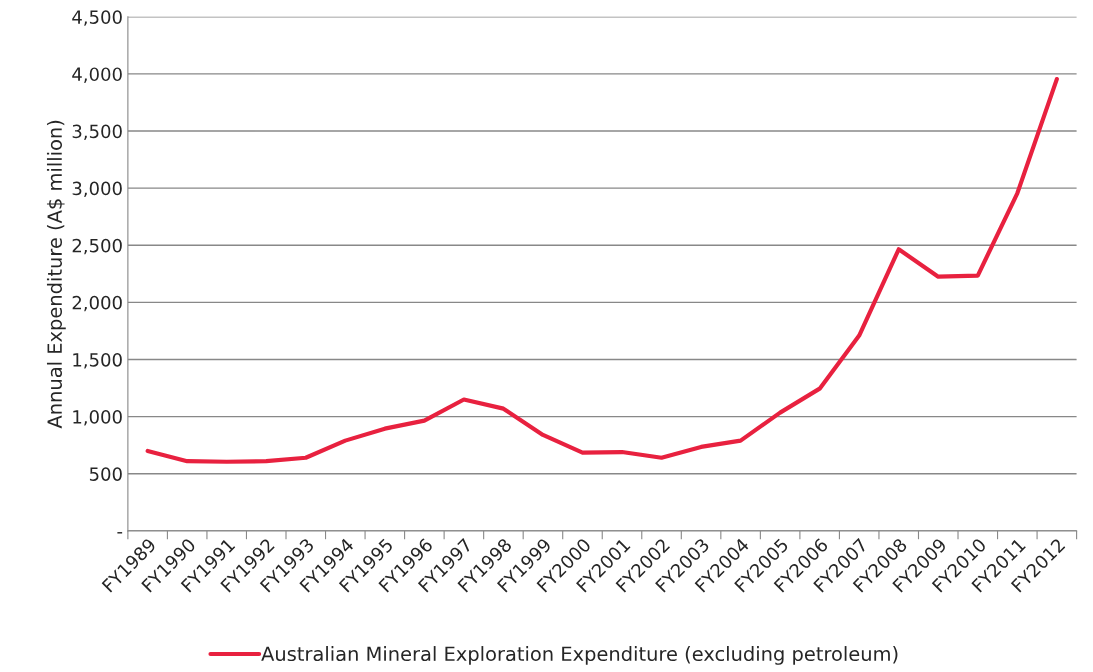  What do you see at coordinates (97, 75) in the screenshot?
I see `y-tick-label: 4,000` at bounding box center [97, 75].